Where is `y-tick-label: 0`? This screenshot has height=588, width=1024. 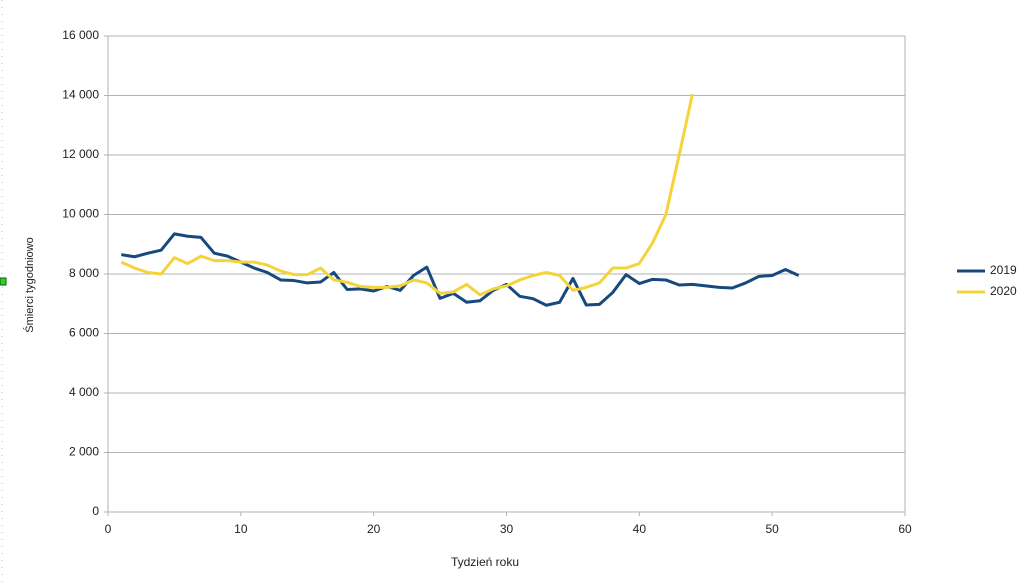
y-tick-label: 0 is located at coordinates (95, 511).